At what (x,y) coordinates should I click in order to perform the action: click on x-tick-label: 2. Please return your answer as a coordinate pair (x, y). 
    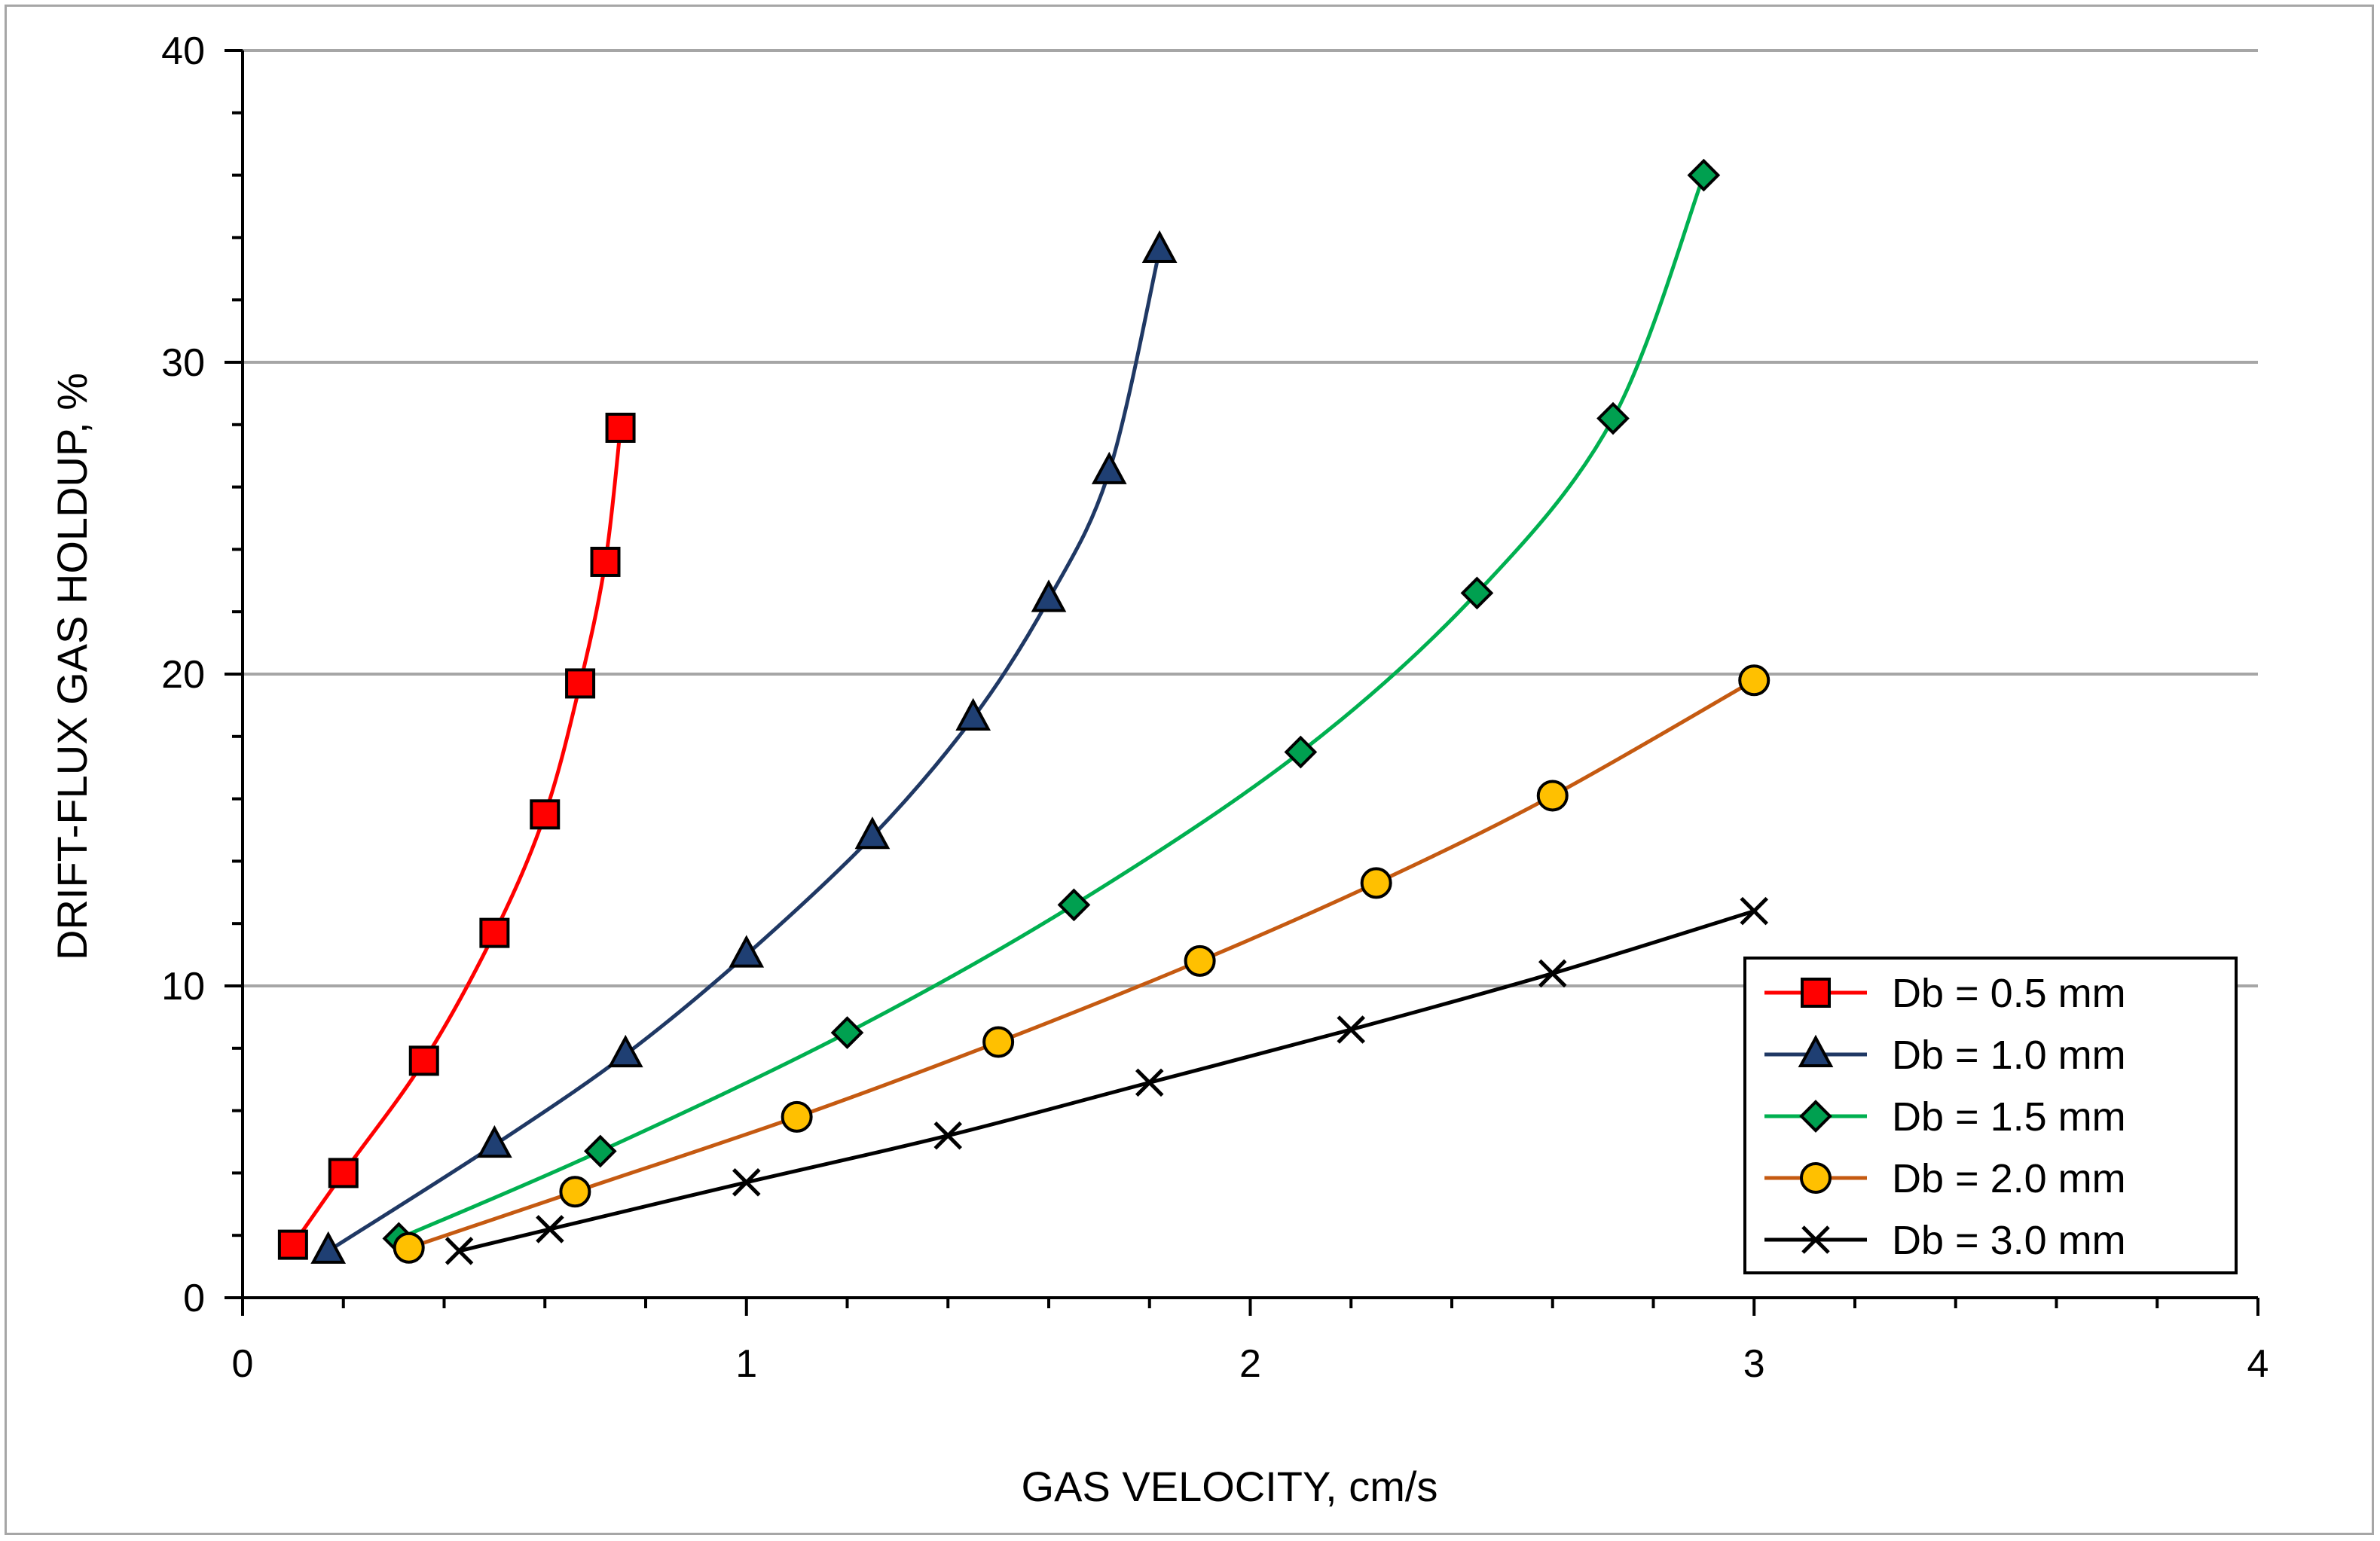
    Looking at the image, I should click on (1250, 1364).